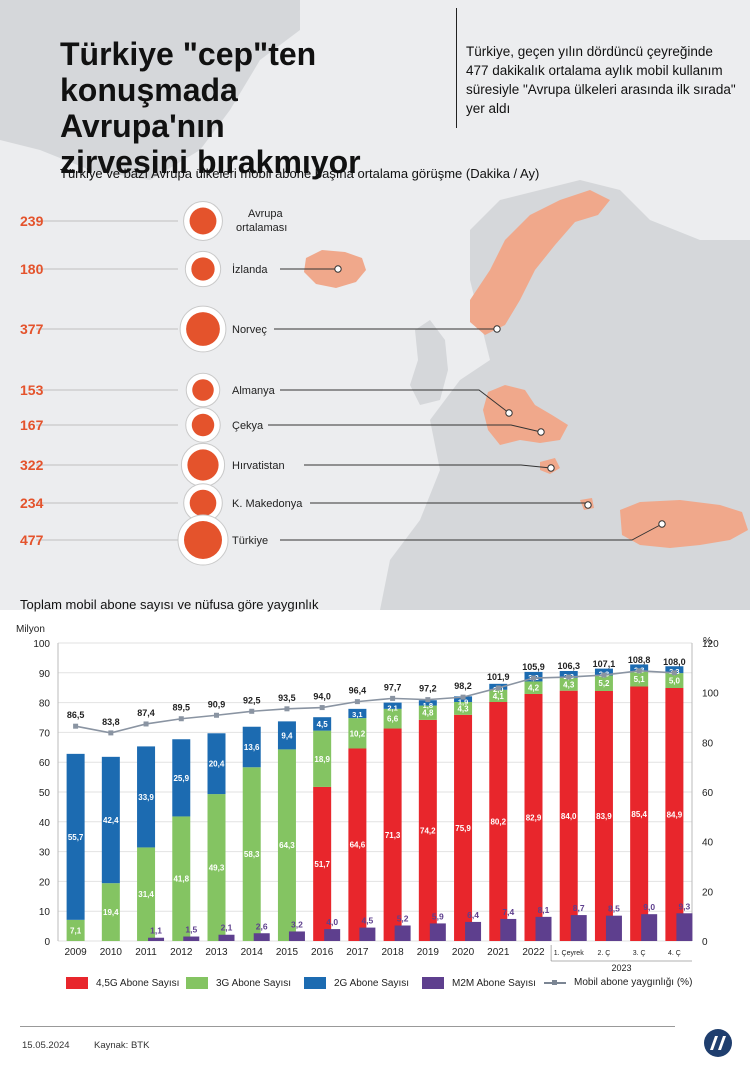  I want to click on bar-label-2g-9: 2,1, so click(392, 708).